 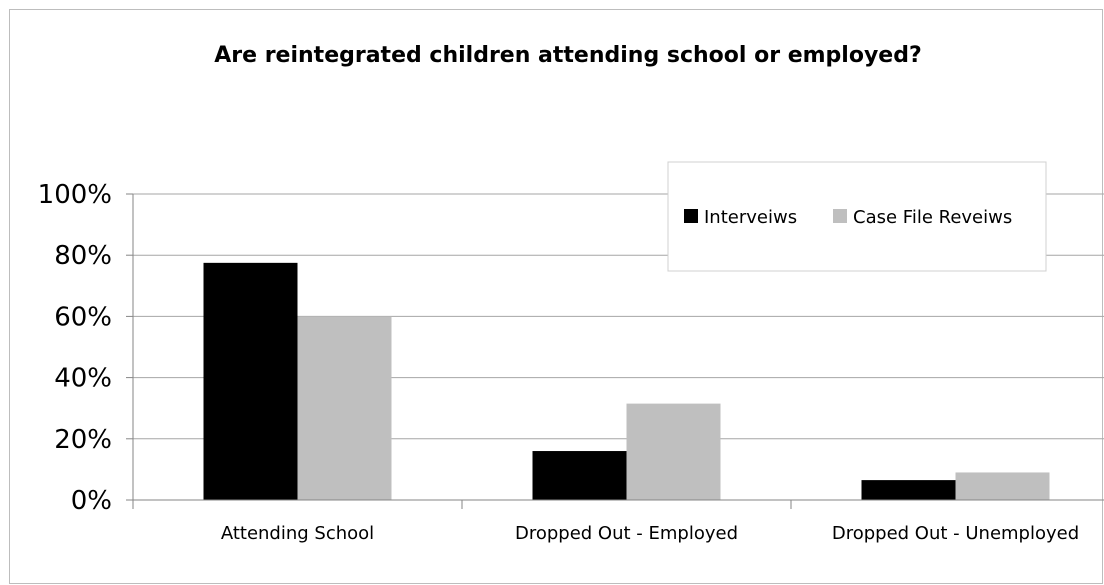 What do you see at coordinates (83, 440) in the screenshot?
I see `y-tick-label: 20%` at bounding box center [83, 440].